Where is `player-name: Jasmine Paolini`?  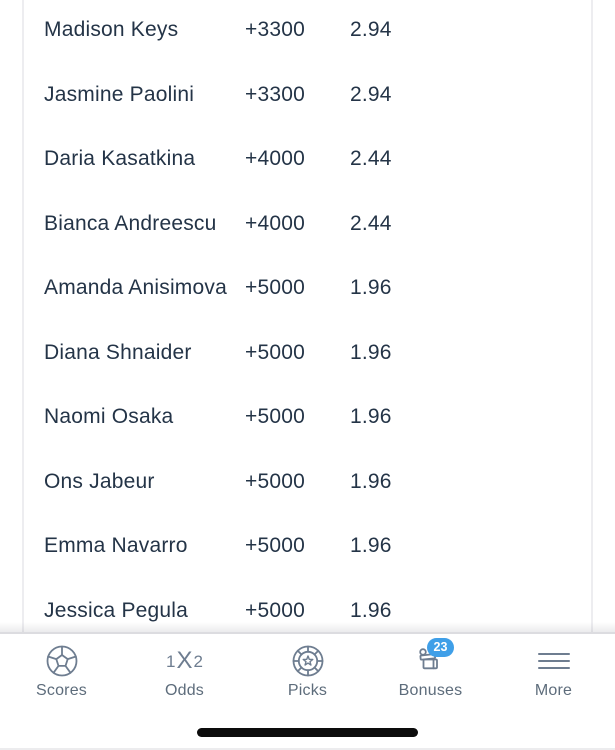 player-name: Jasmine Paolini is located at coordinates (119, 94).